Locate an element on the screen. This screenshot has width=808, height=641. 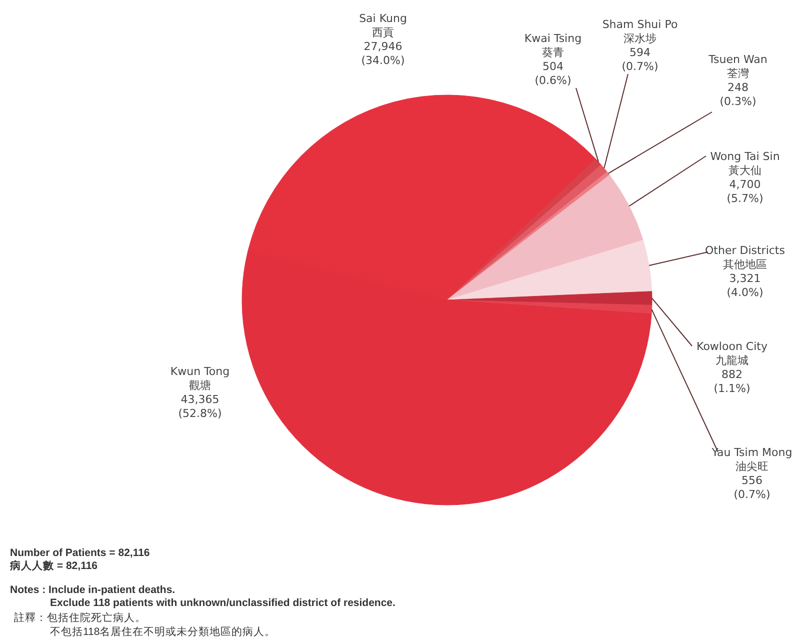
slice-label: Kwai Tsing 葵青 is located at coordinates (553, 45).